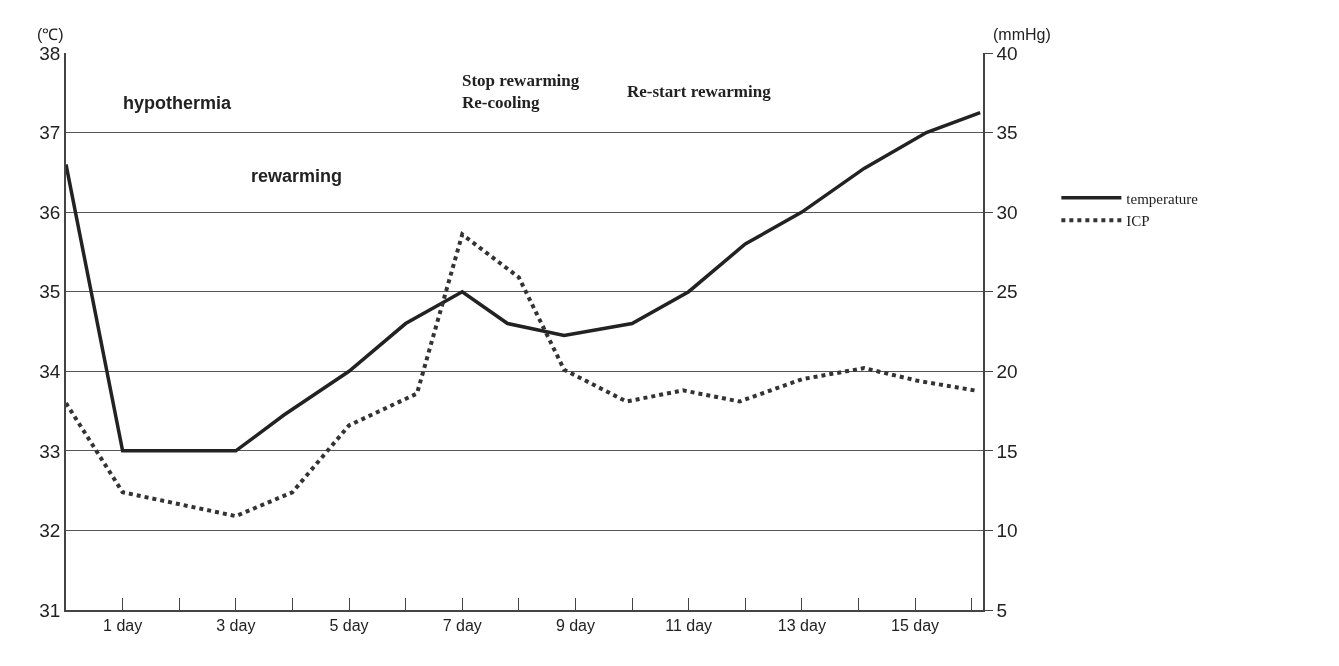 The width and height of the screenshot is (1339, 666). Describe the element at coordinates (1138, 221) in the screenshot. I see `legend-label: ICP` at that location.